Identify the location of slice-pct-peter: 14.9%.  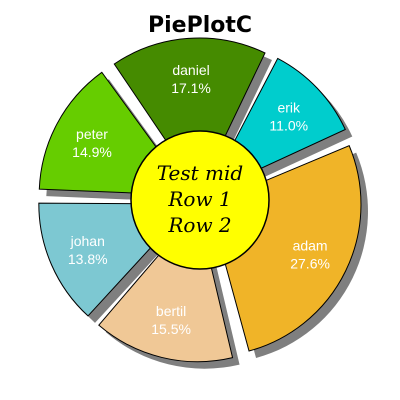
(92, 152).